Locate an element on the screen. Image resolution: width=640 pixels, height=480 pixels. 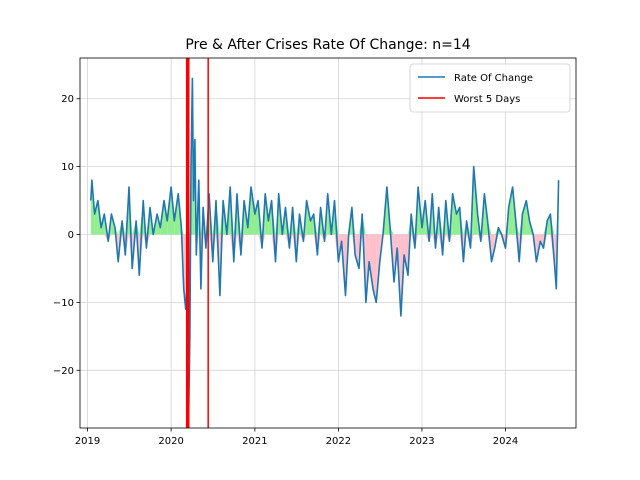
x-tick-label: 2022 is located at coordinates (338, 441).